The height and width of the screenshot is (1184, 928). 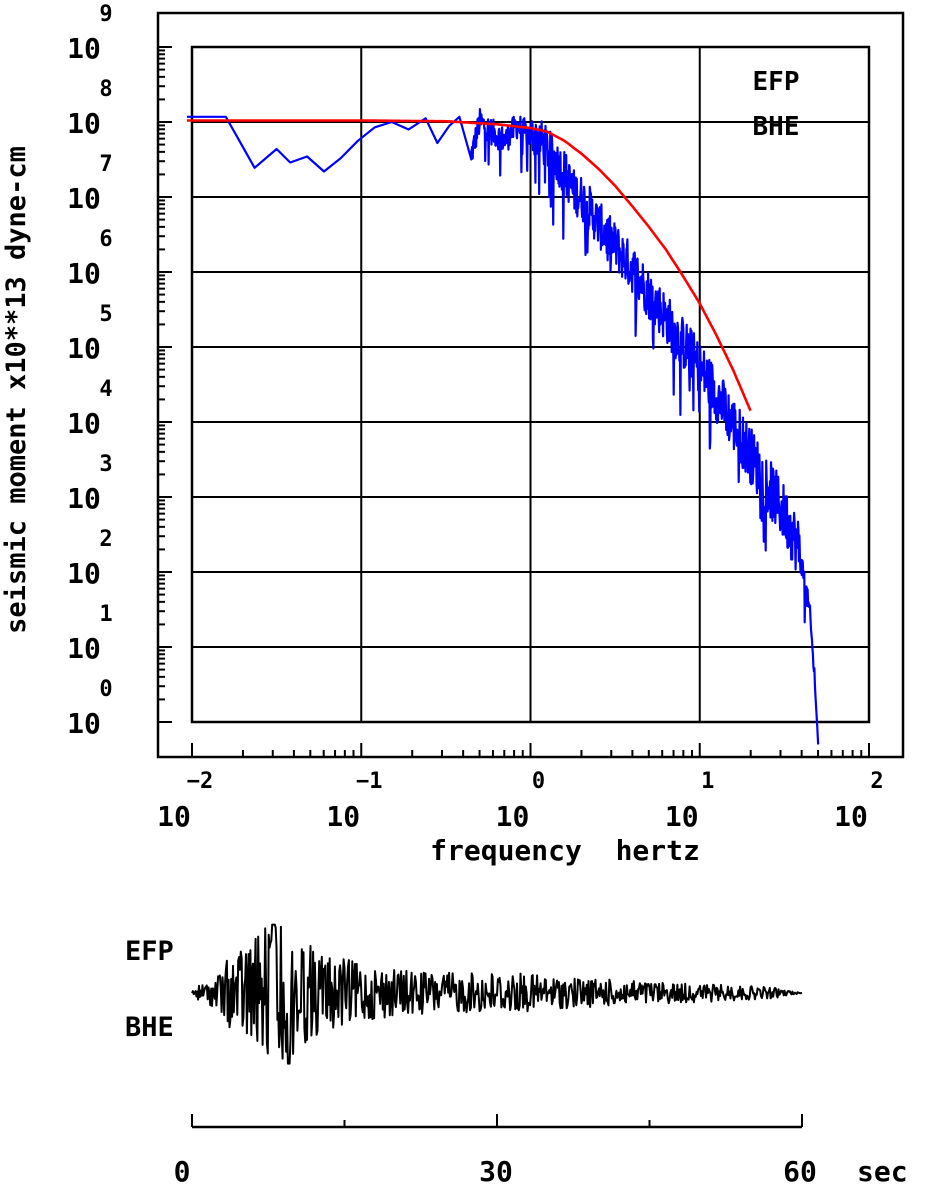 What do you see at coordinates (707, 781) in the screenshot?
I see `x-tick-label-exponent: 1` at bounding box center [707, 781].